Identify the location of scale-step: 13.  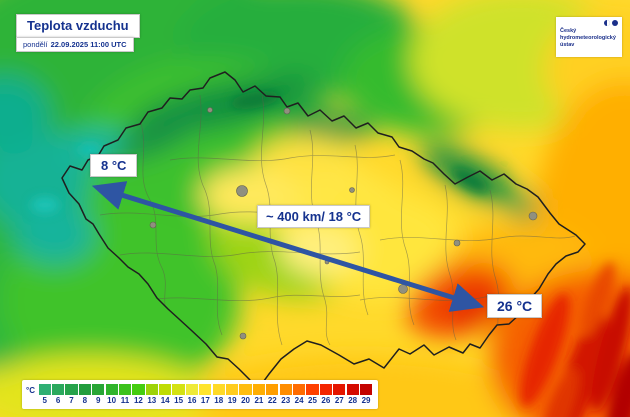
(151, 394).